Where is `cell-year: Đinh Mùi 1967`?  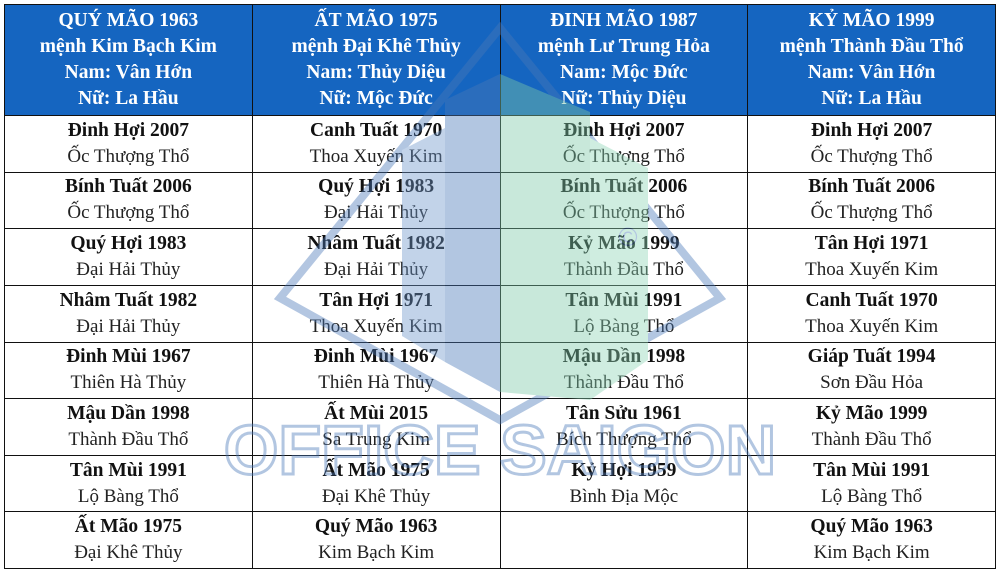
cell-year: Đinh Mùi 1967 is located at coordinates (128, 357).